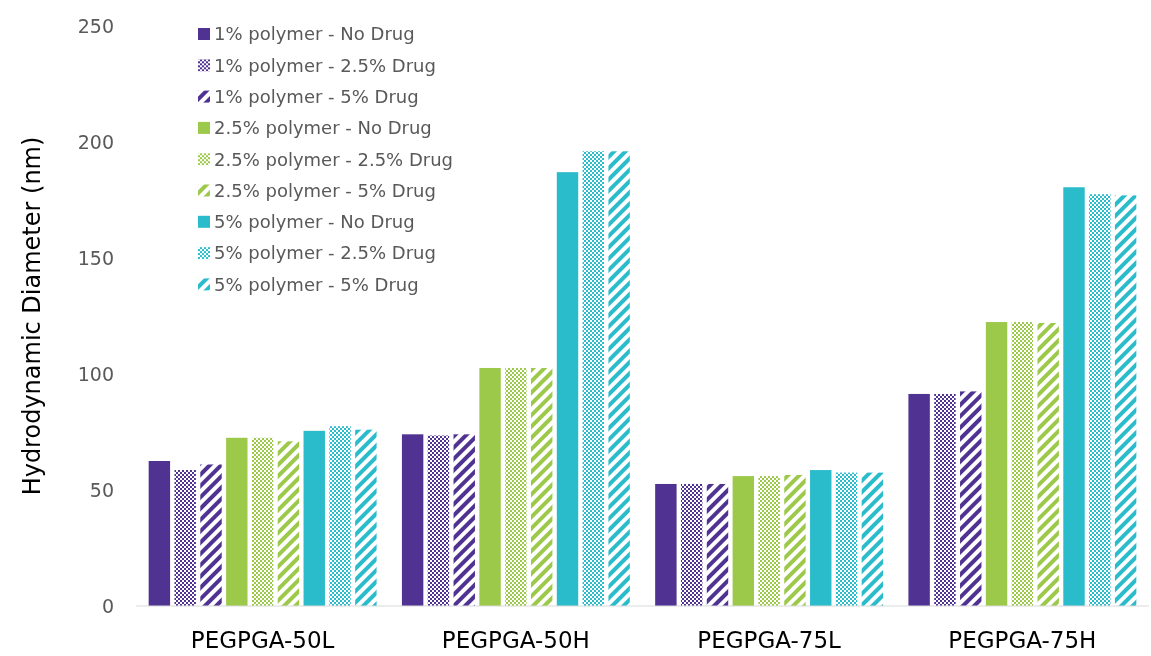 Image resolution: width=1151 pixels, height=656 pixels. I want to click on x-tick-label: PEGPGA-75H, so click(1022, 640).